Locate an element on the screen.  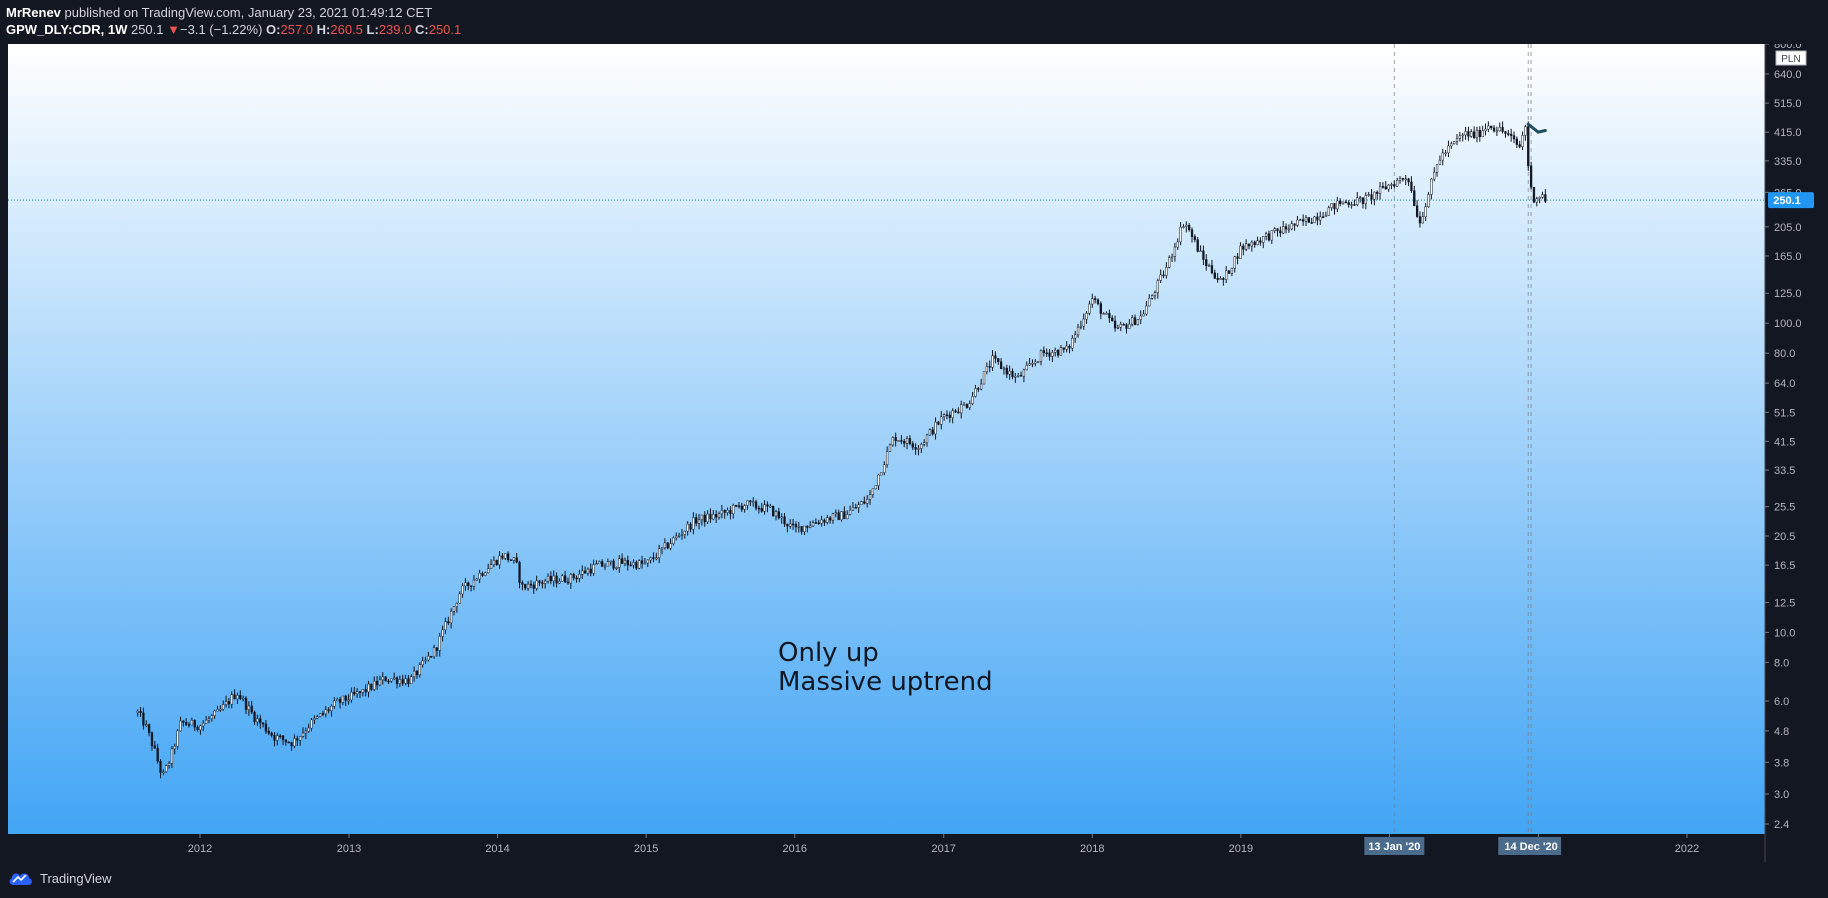
symbol-label: GPW_DLY:CDR, 1W is located at coordinates (67, 29).